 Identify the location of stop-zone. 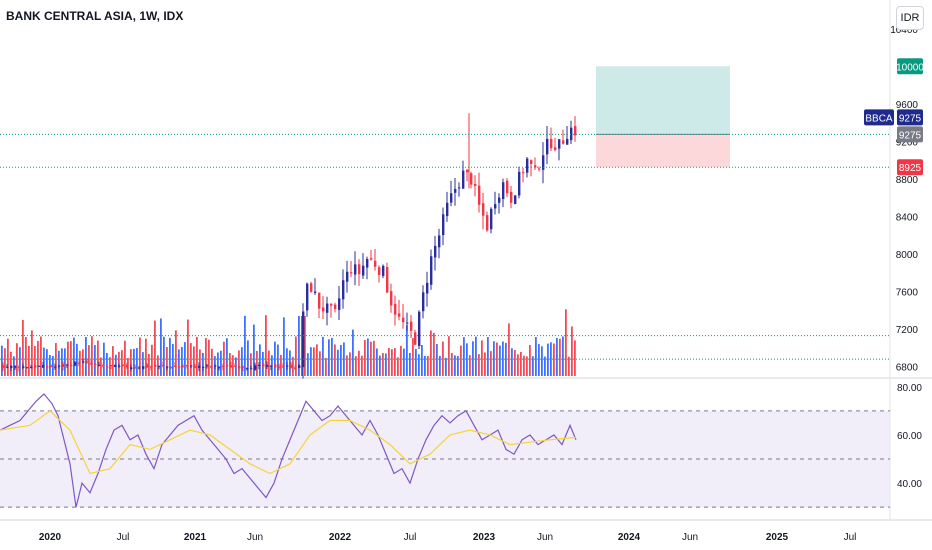
(663, 151).